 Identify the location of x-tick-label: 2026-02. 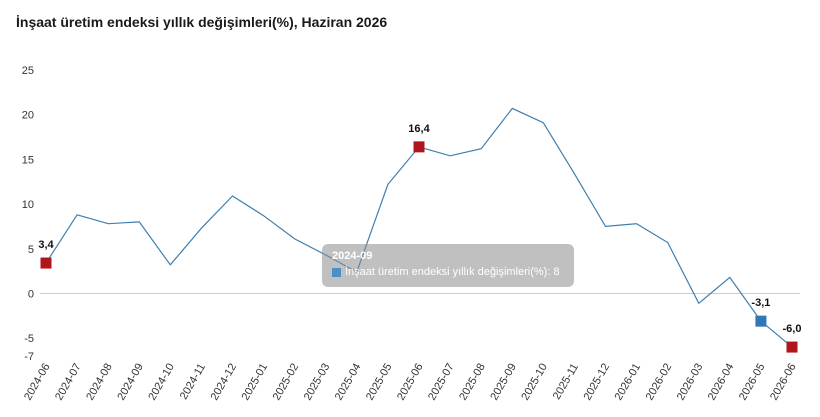
(659, 382).